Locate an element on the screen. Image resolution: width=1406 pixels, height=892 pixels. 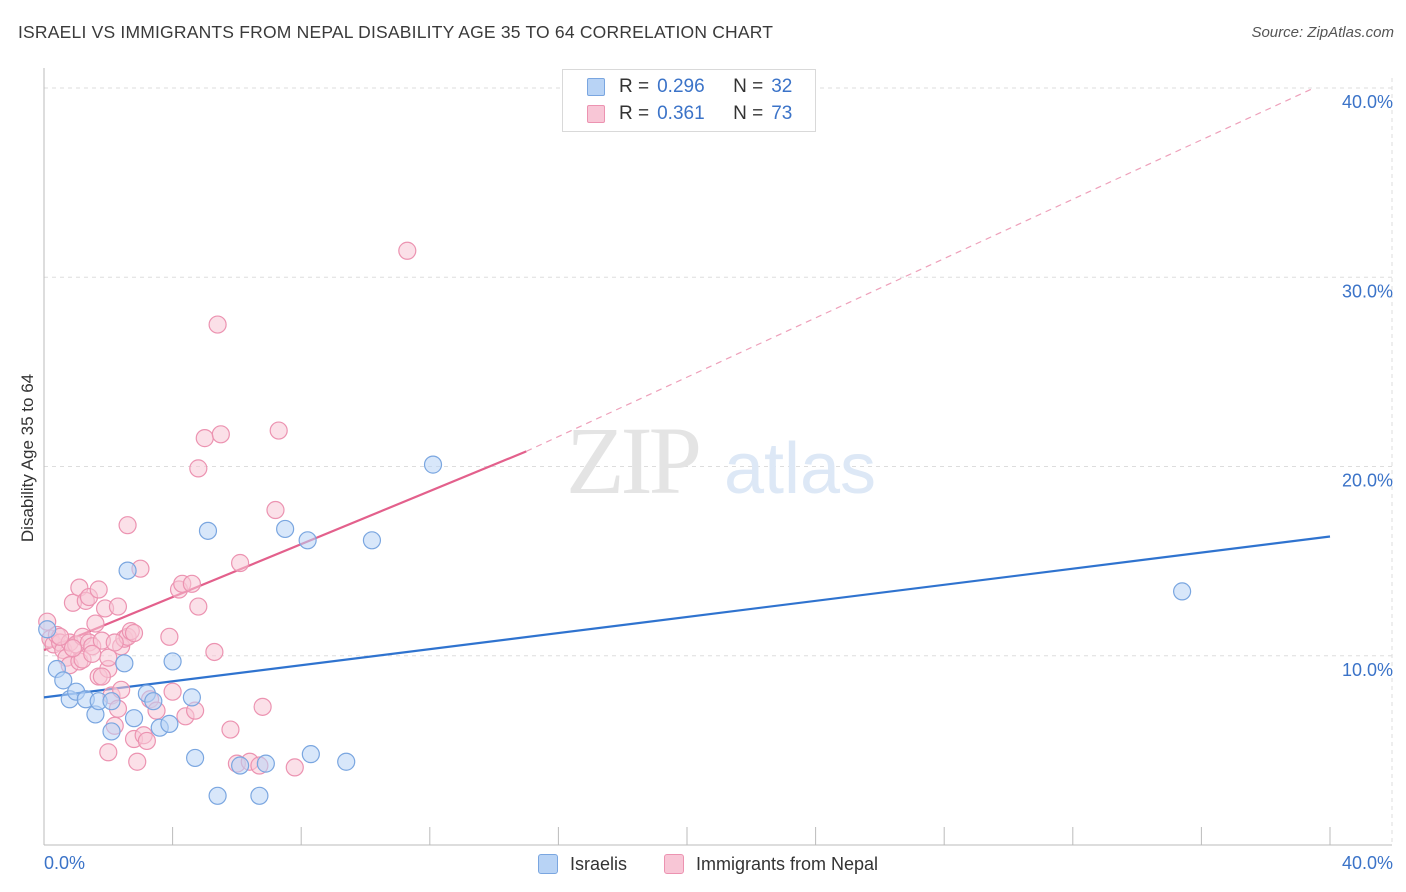
nepal-trend-line is located at coordinates (285, 551).